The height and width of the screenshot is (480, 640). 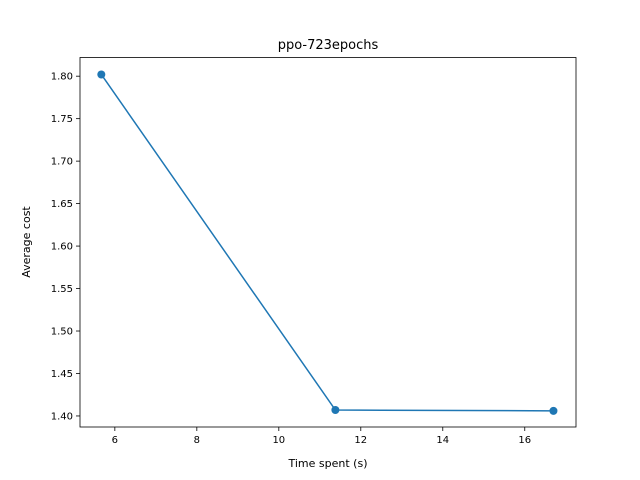 What do you see at coordinates (62, 119) in the screenshot?
I see `y-tick-label: 1.75` at bounding box center [62, 119].